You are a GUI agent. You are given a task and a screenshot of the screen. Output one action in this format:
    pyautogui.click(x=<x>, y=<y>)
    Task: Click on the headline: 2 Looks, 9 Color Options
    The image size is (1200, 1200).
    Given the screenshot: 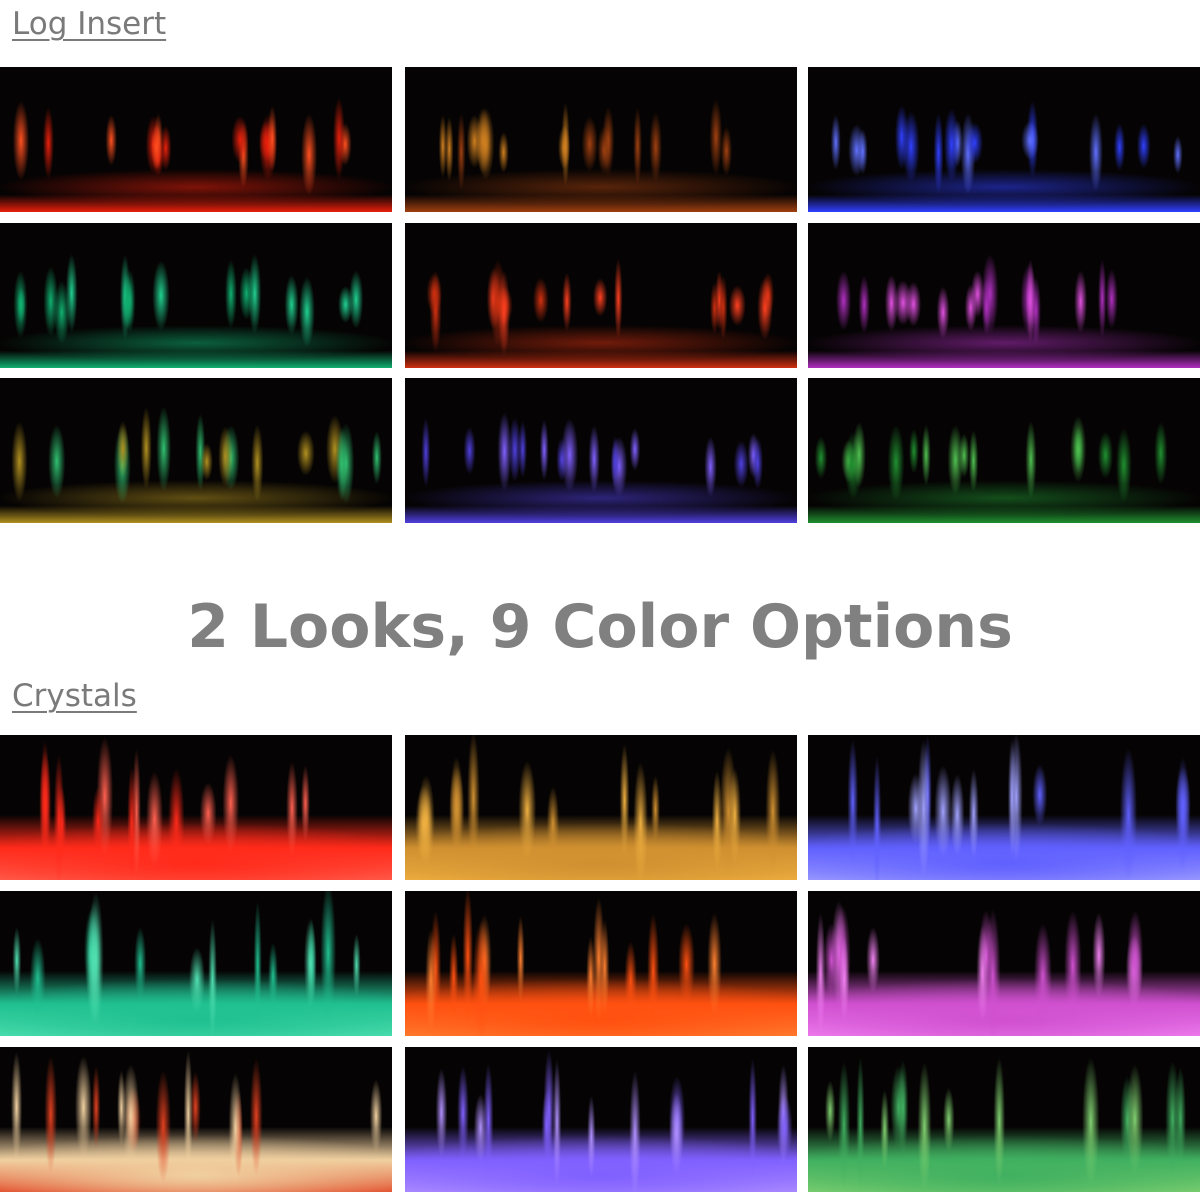 What is the action you would take?
    pyautogui.click(x=600, y=627)
    